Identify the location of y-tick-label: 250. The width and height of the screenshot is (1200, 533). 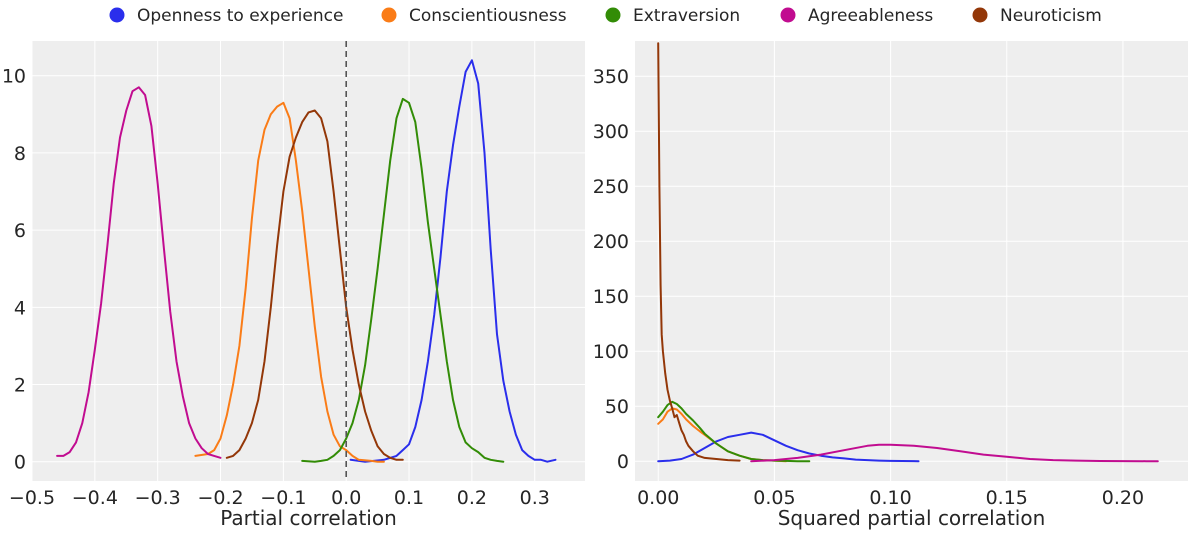
(611, 187).